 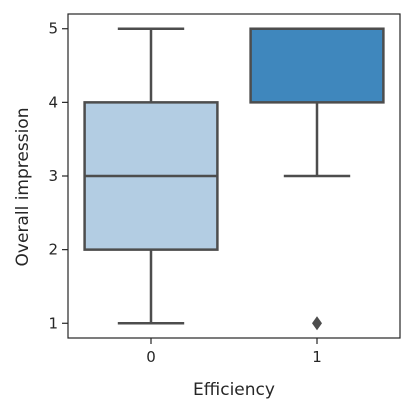 I want to click on y-axis: 1 2 3 4 5, so click(x=58, y=176).